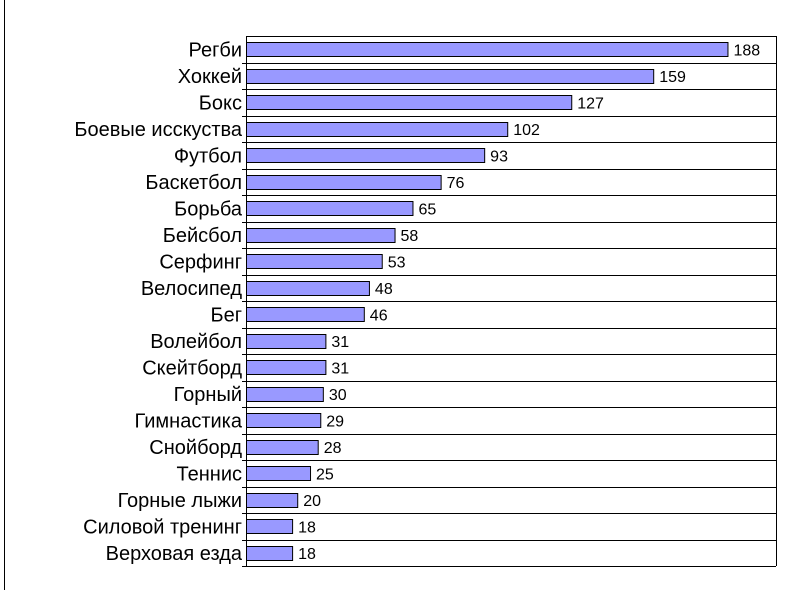 This screenshot has width=800, height=600. What do you see at coordinates (158, 130) in the screenshot?
I see `category-label: Боевые исскуства` at bounding box center [158, 130].